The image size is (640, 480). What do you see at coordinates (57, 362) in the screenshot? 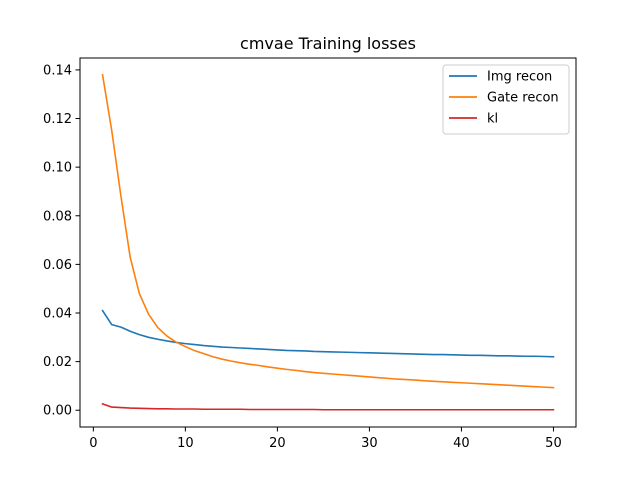
I see `y-tick-label: 0.02` at bounding box center [57, 362].